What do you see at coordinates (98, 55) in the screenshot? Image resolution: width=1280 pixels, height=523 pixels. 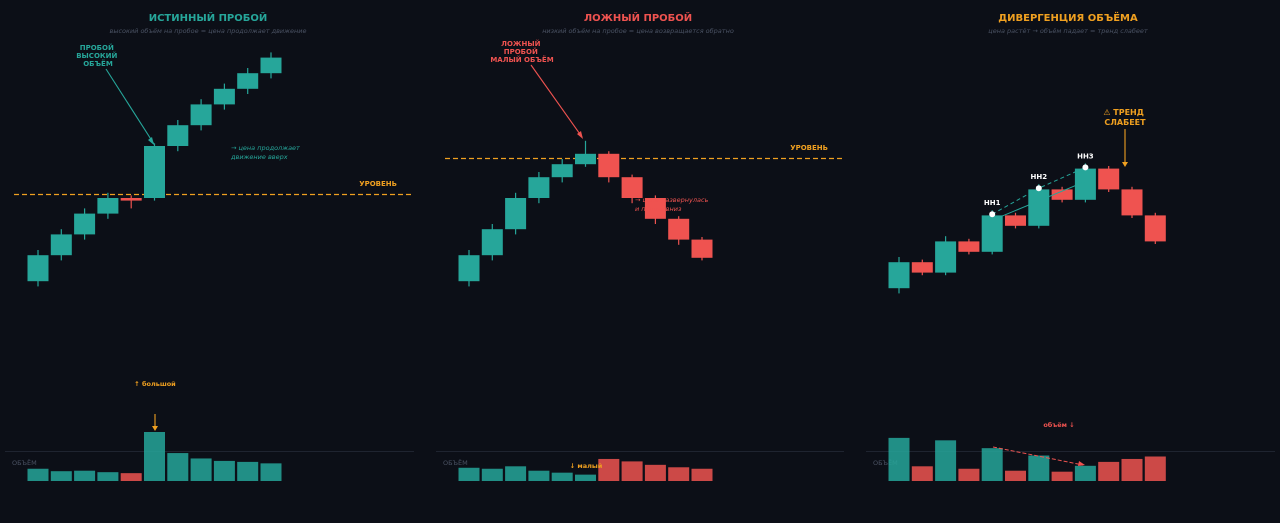 I see `annotation-breakout: ПРОБОЙ ВЫСОКИЙ ОБЪЁМ` at bounding box center [98, 55].